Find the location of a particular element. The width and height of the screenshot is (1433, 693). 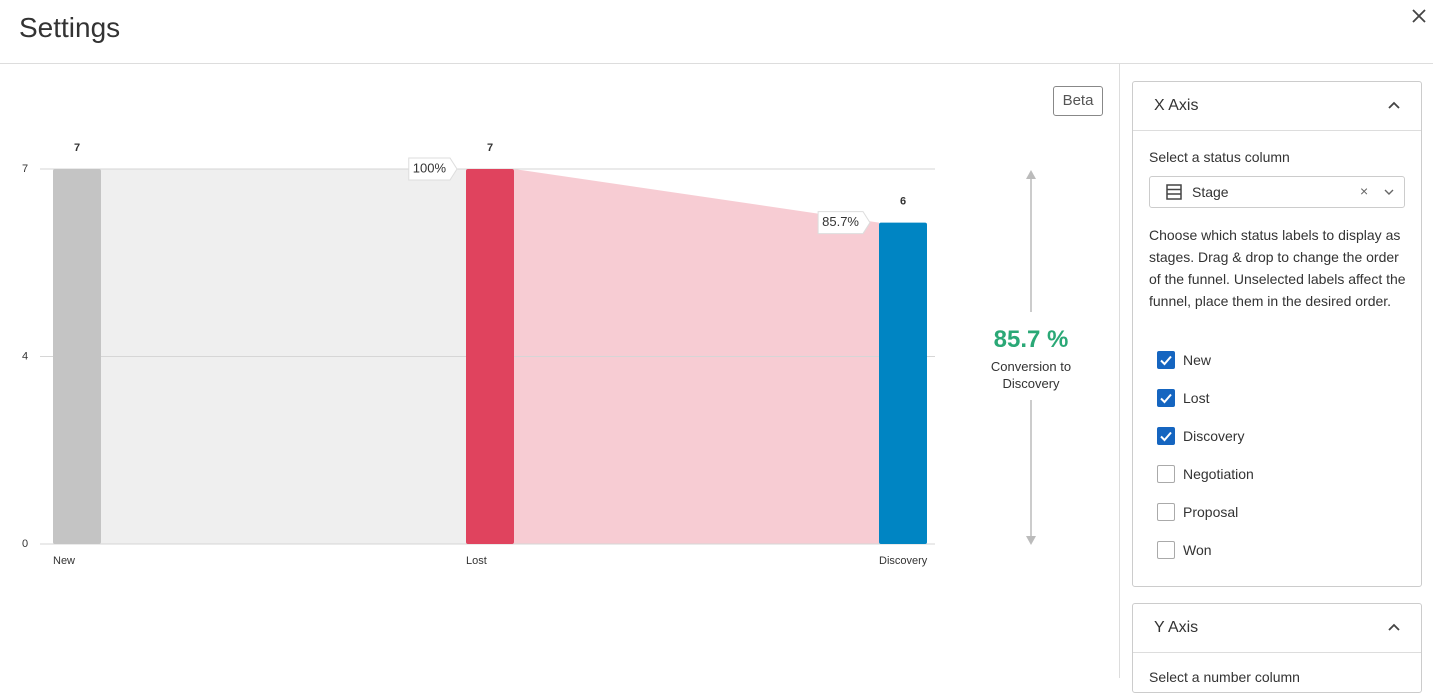

y-tick-label: 0 is located at coordinates (25, 544).